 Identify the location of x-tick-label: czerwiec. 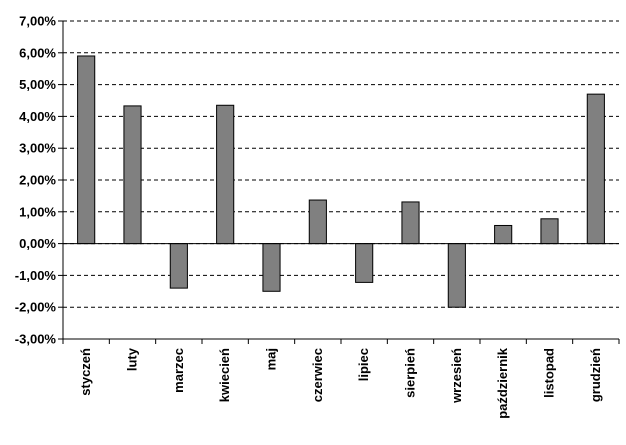
(317, 375).